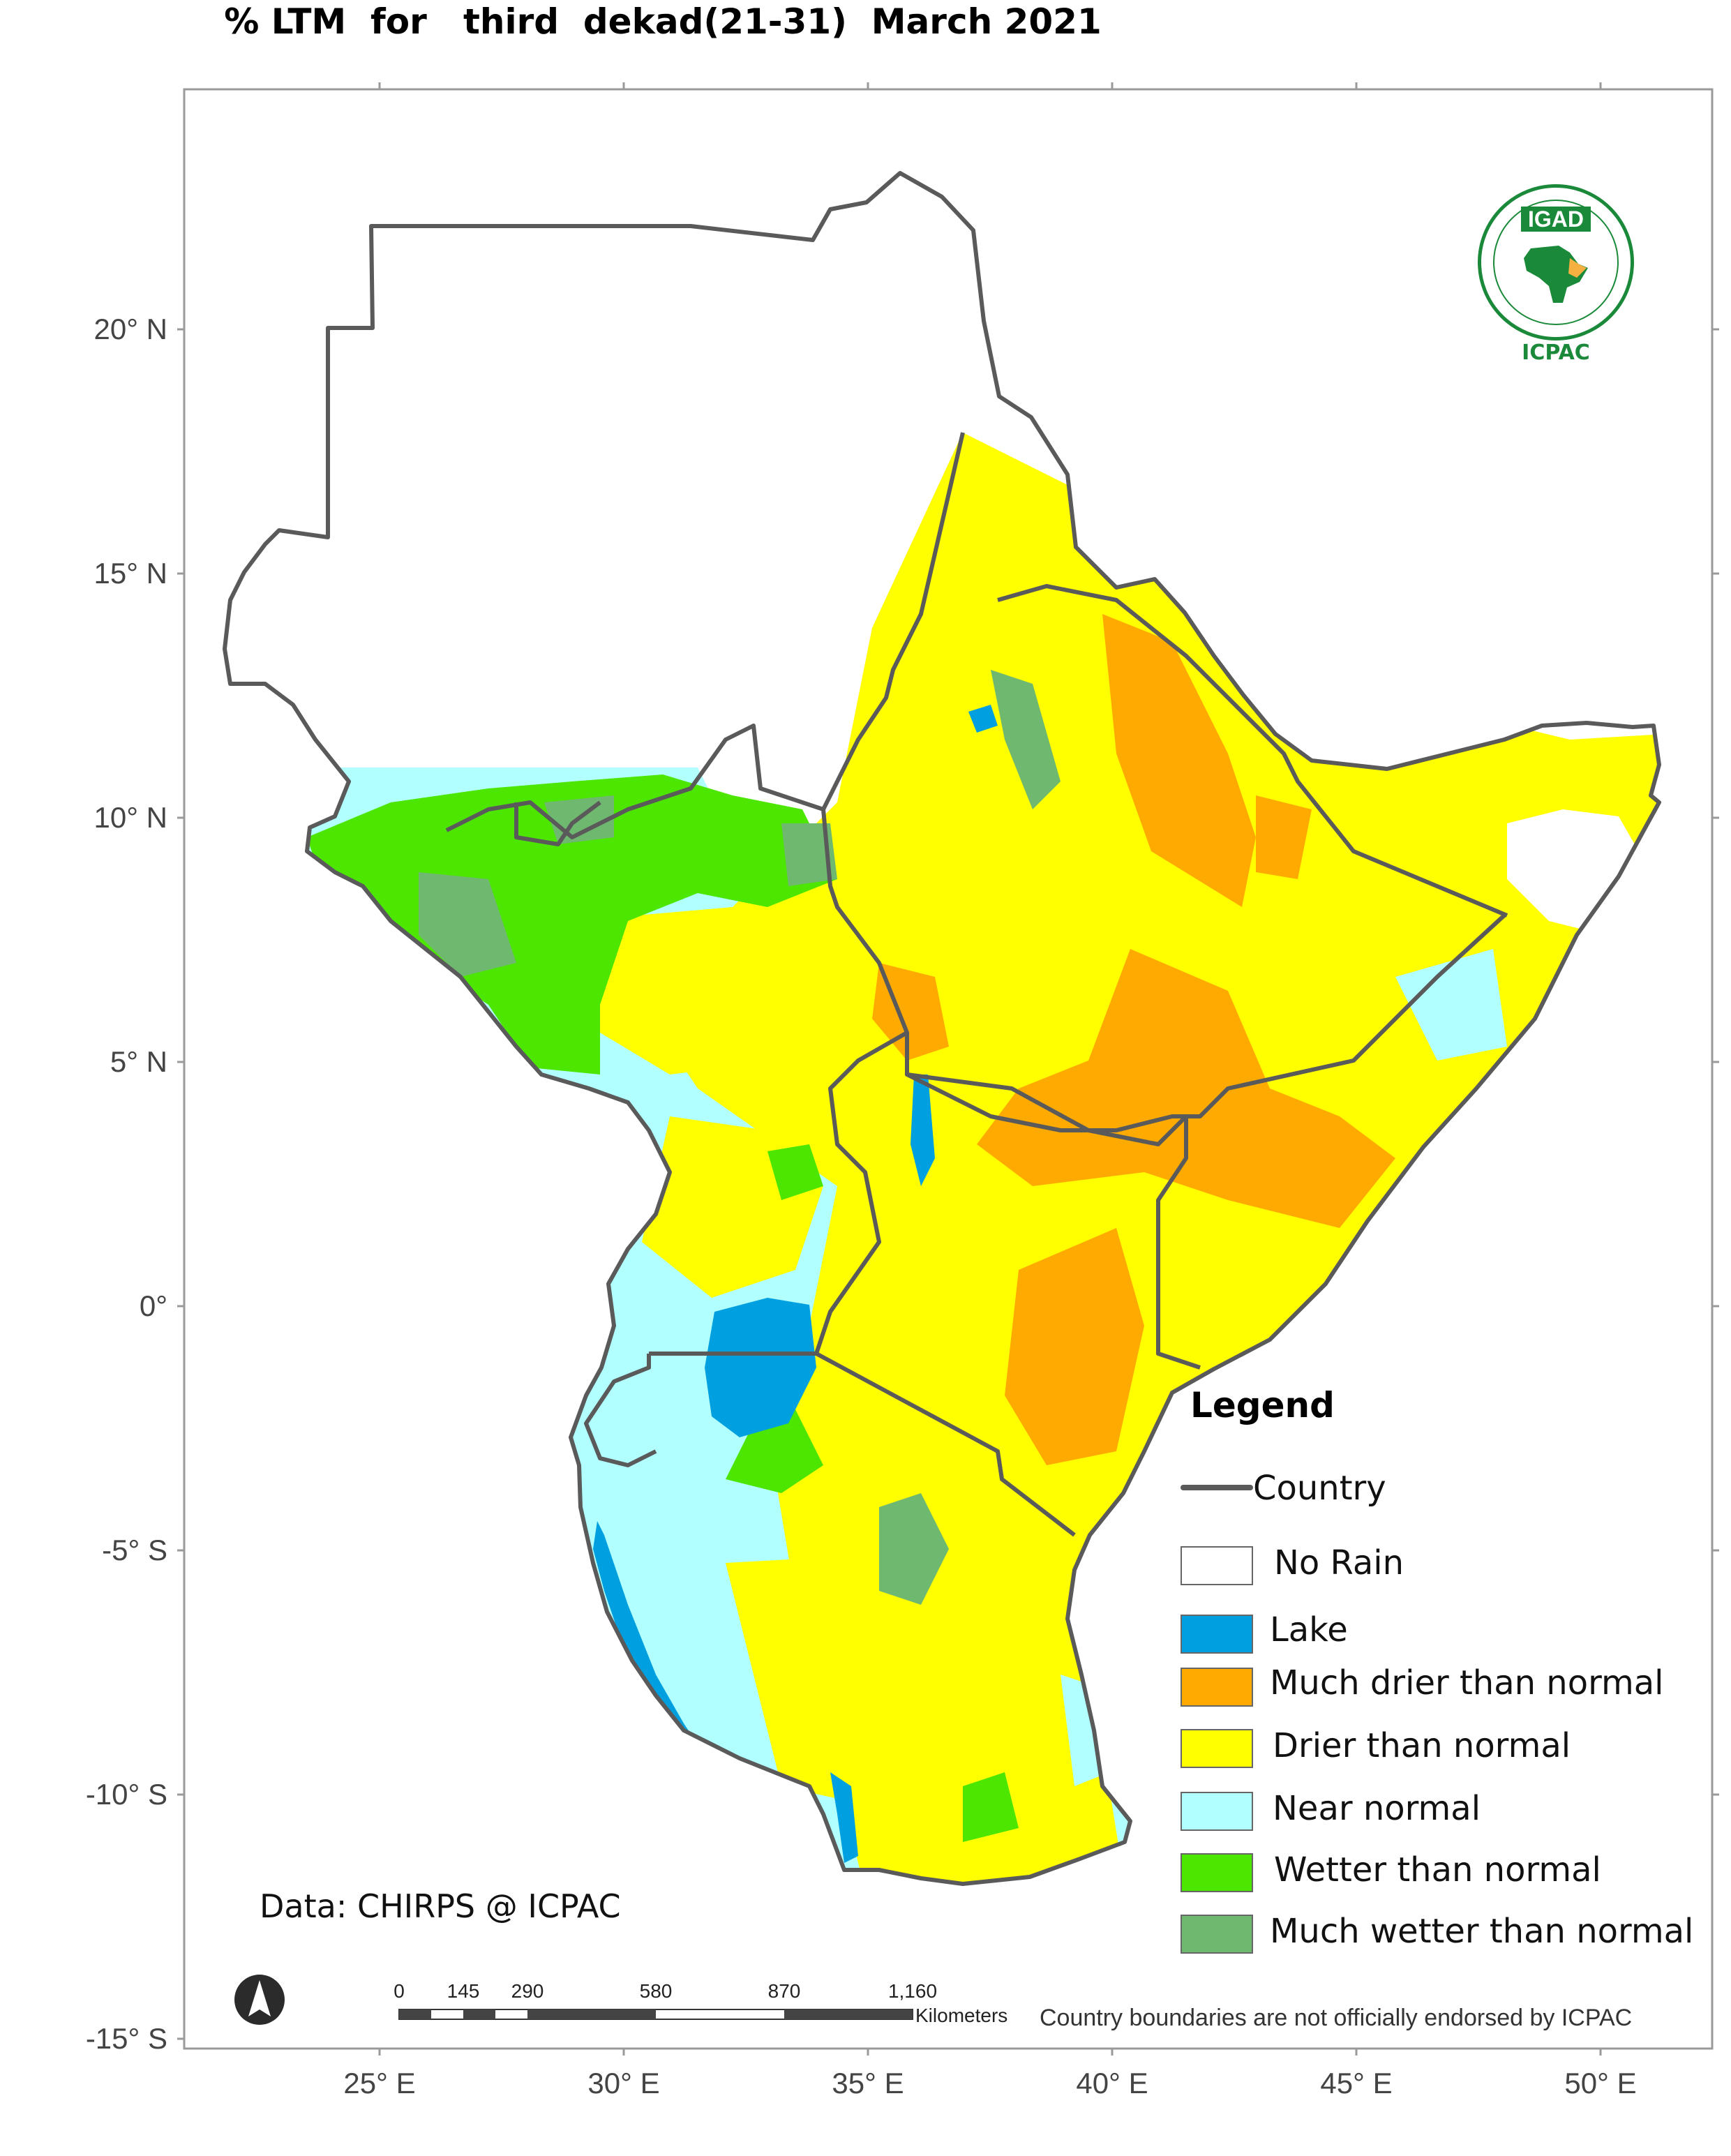  Describe the element at coordinates (130, 817) in the screenshot. I see `lat-label-10n: 10° N` at that location.